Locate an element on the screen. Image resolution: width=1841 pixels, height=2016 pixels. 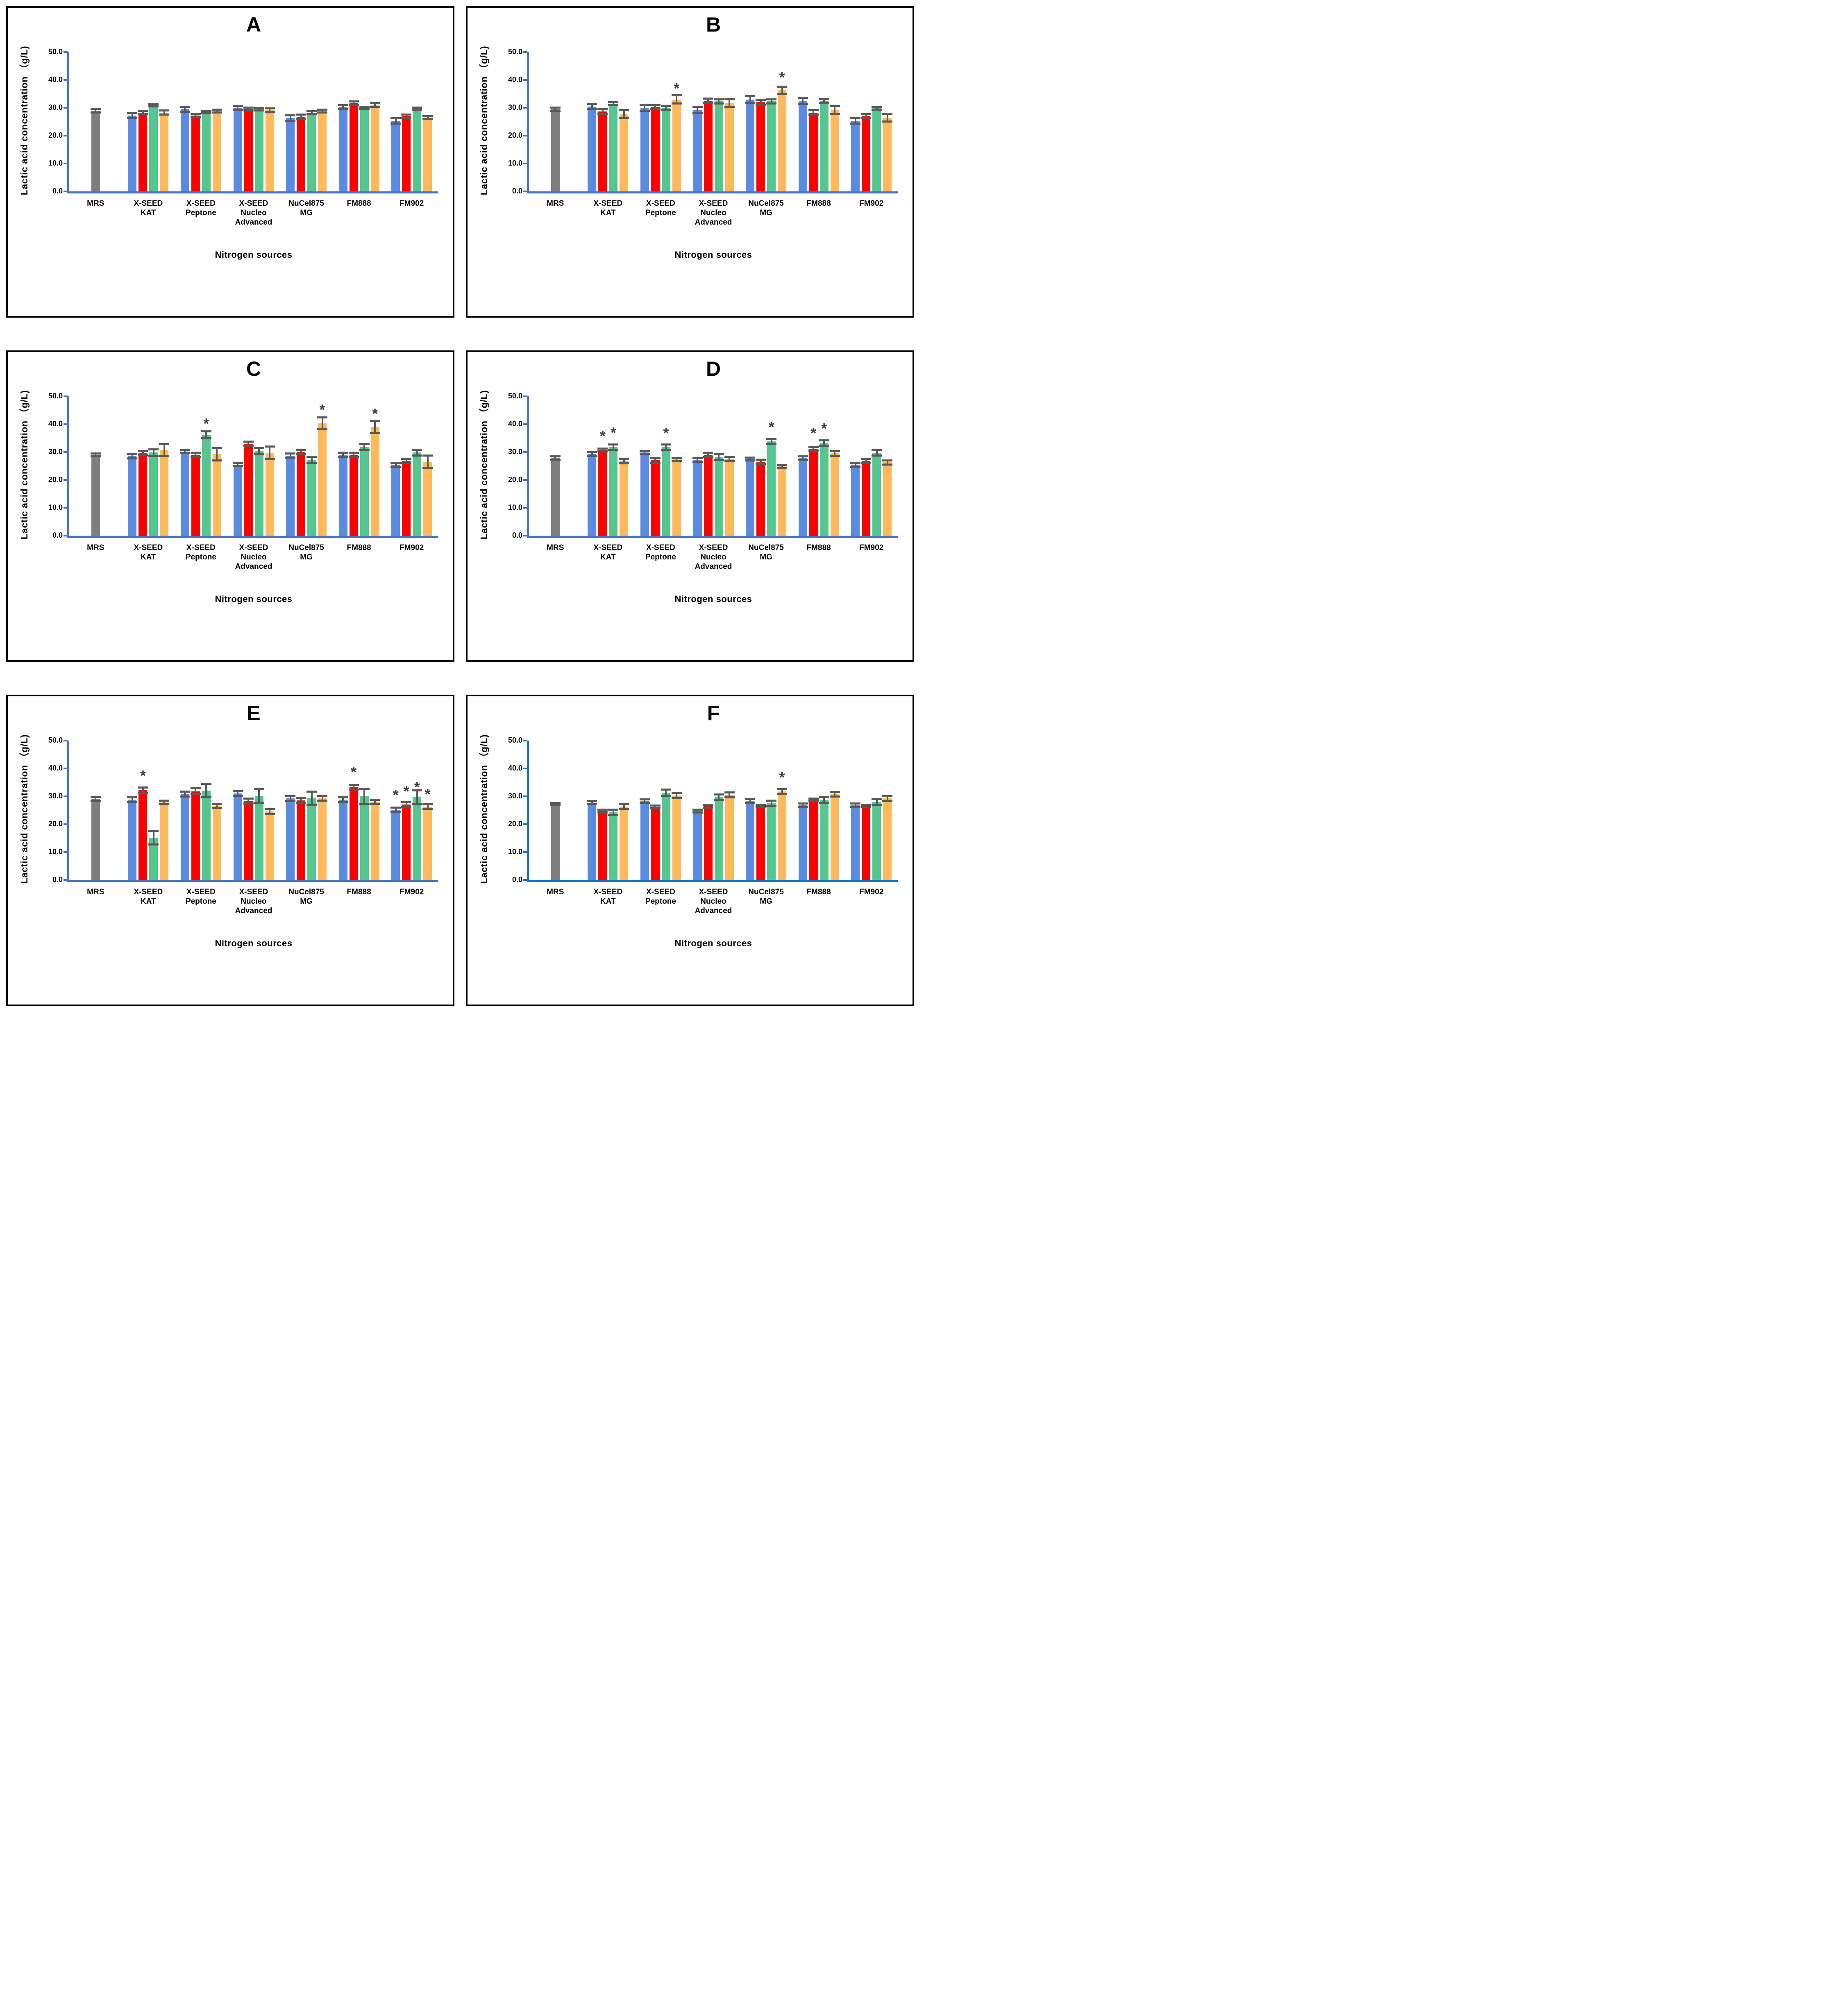
bar-x-seed-nucleo-advanced-green is located at coordinates (718, 496).